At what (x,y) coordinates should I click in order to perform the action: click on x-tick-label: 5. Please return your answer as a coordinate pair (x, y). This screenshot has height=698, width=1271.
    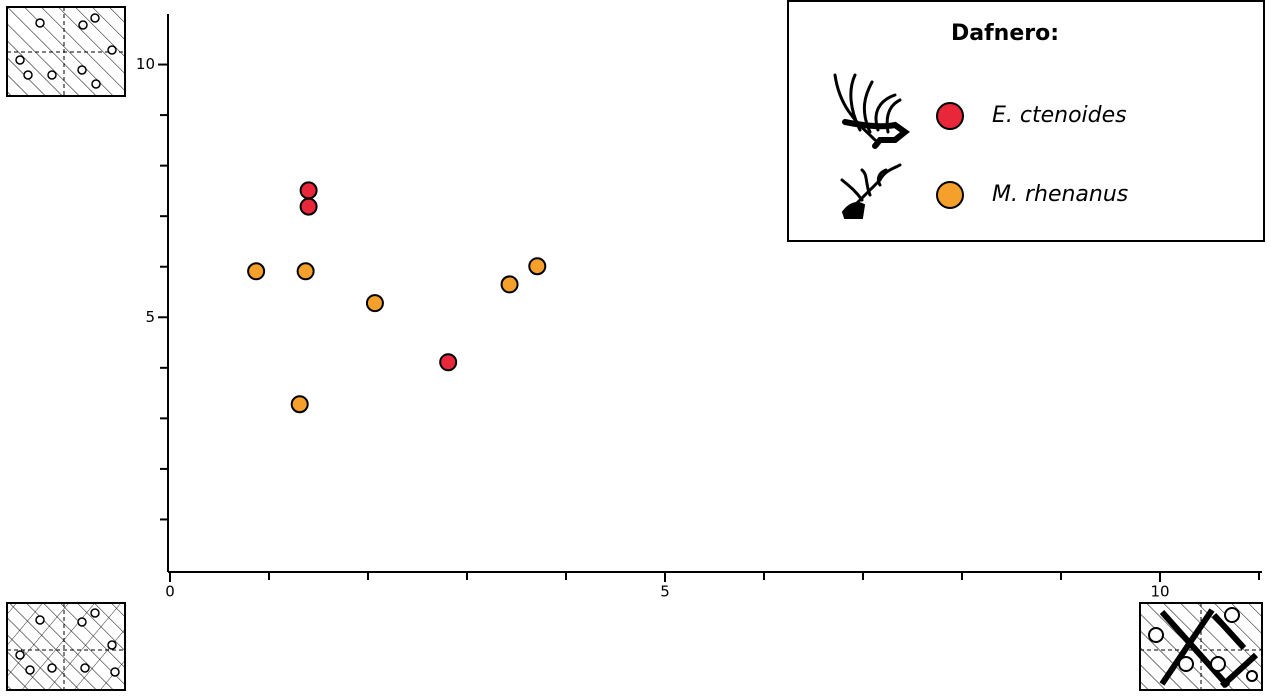
    Looking at the image, I should click on (665, 592).